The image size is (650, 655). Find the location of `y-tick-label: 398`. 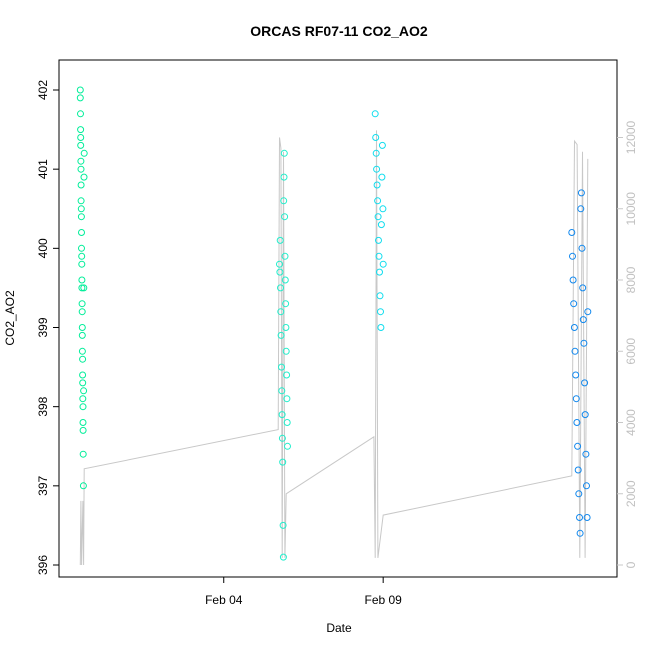

y-tick-label: 398 is located at coordinates (43, 406).